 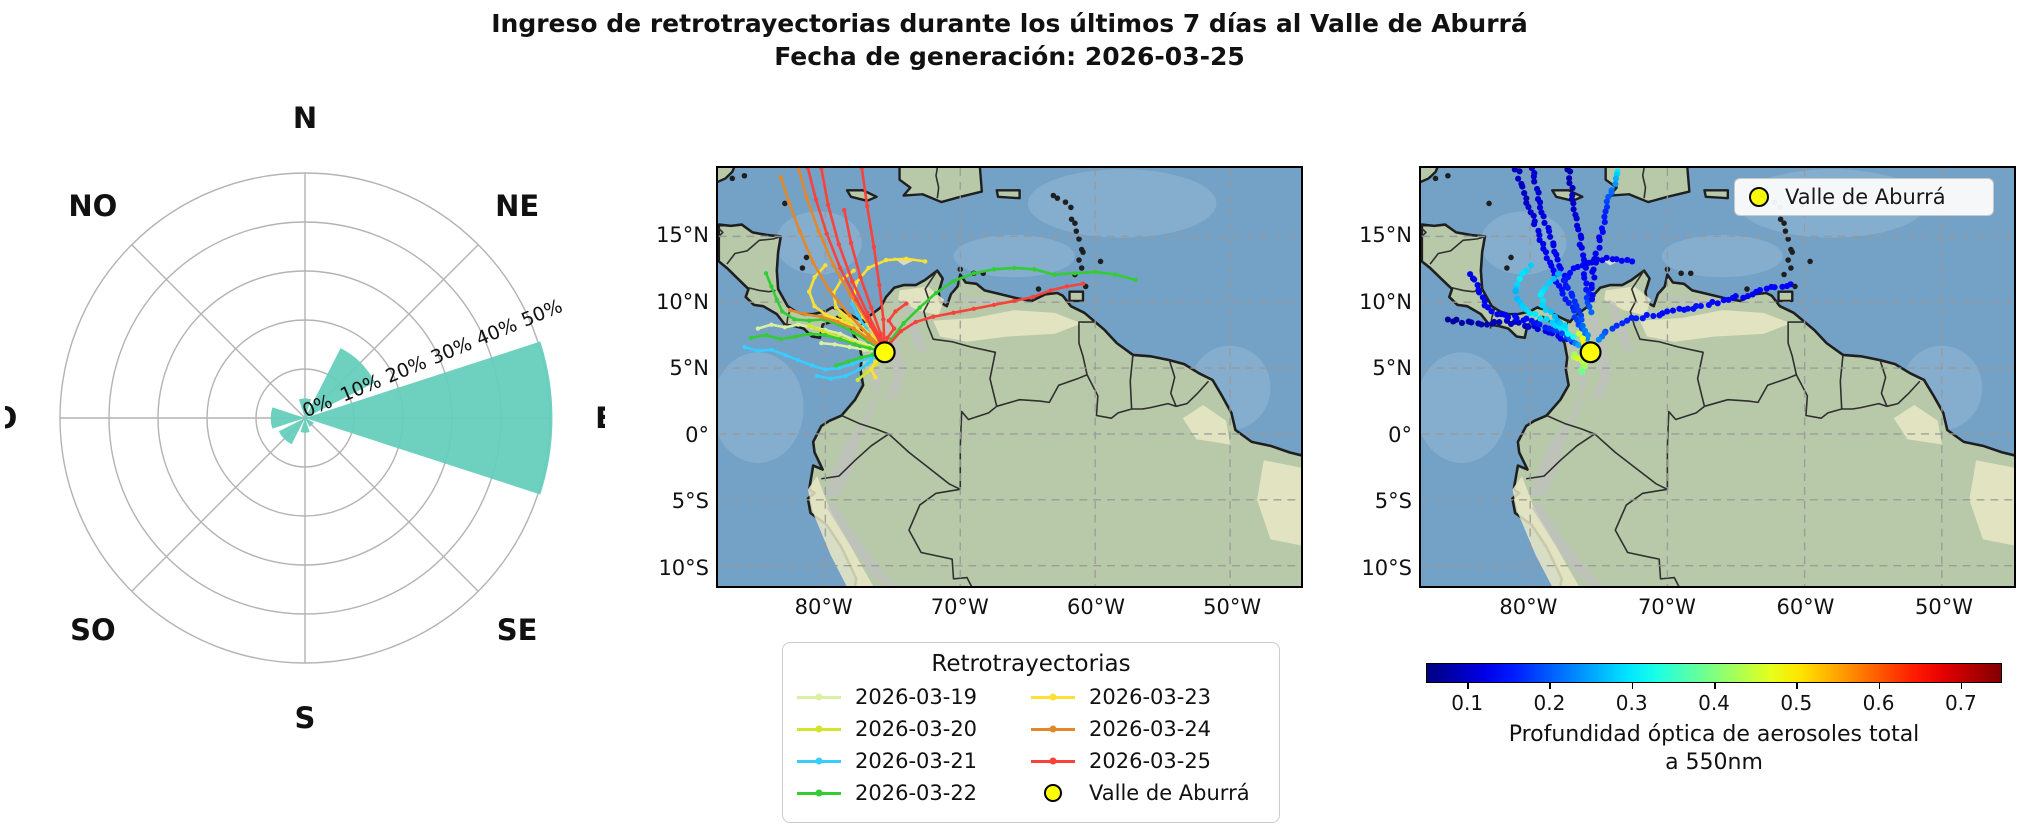 What do you see at coordinates (305, 118) in the screenshot?
I see `rose-direction-label-N: N` at bounding box center [305, 118].